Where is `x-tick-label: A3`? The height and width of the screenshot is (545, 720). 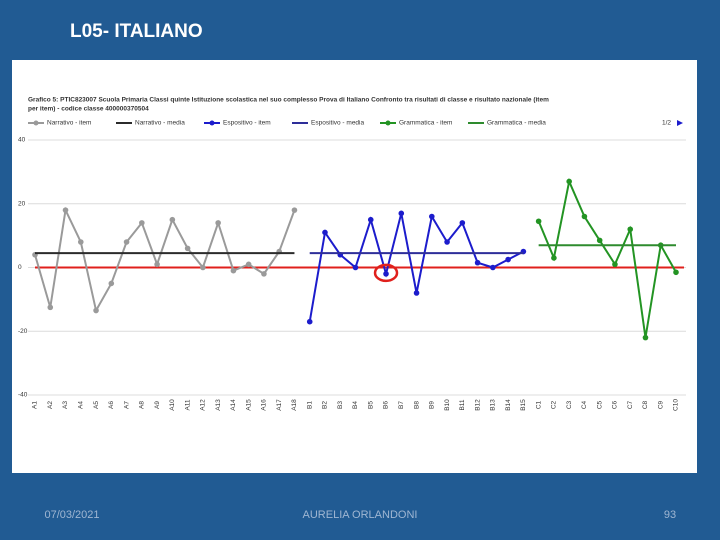
x-tick-label: A3 is located at coordinates (65, 405).